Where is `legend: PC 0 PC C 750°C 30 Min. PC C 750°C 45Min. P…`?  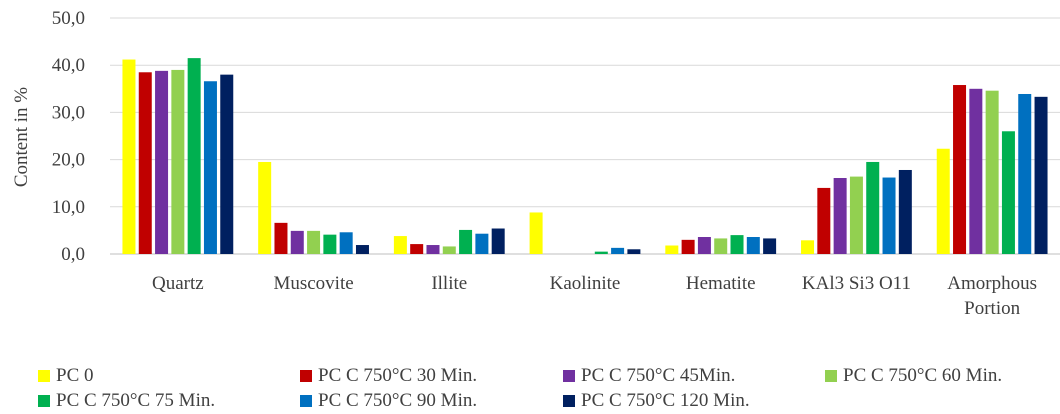 legend: PC 0 PC C 750°C 30 Min. PC C 750°C 45Min. P… is located at coordinates (530, 388).